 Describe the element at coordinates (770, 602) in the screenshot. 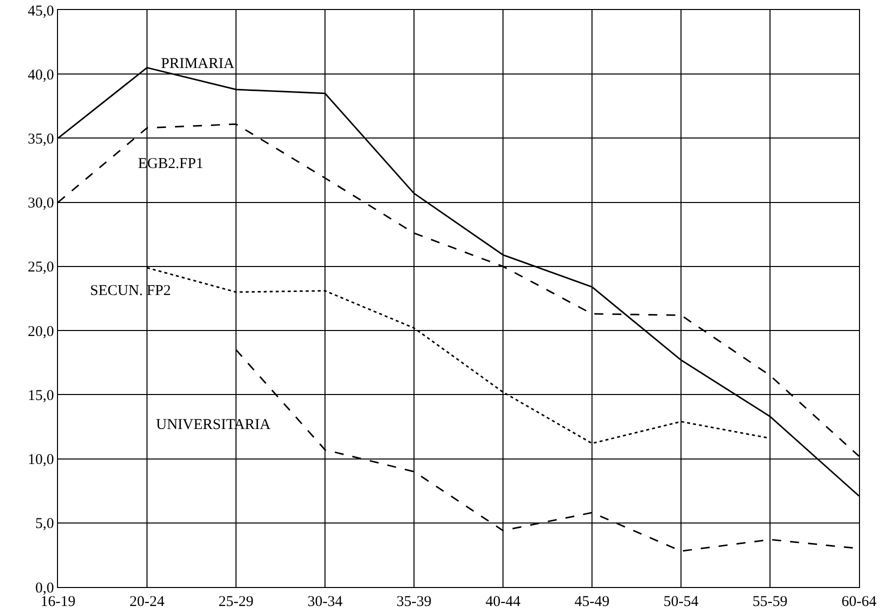

I see `x-tick-label: 55-59` at that location.